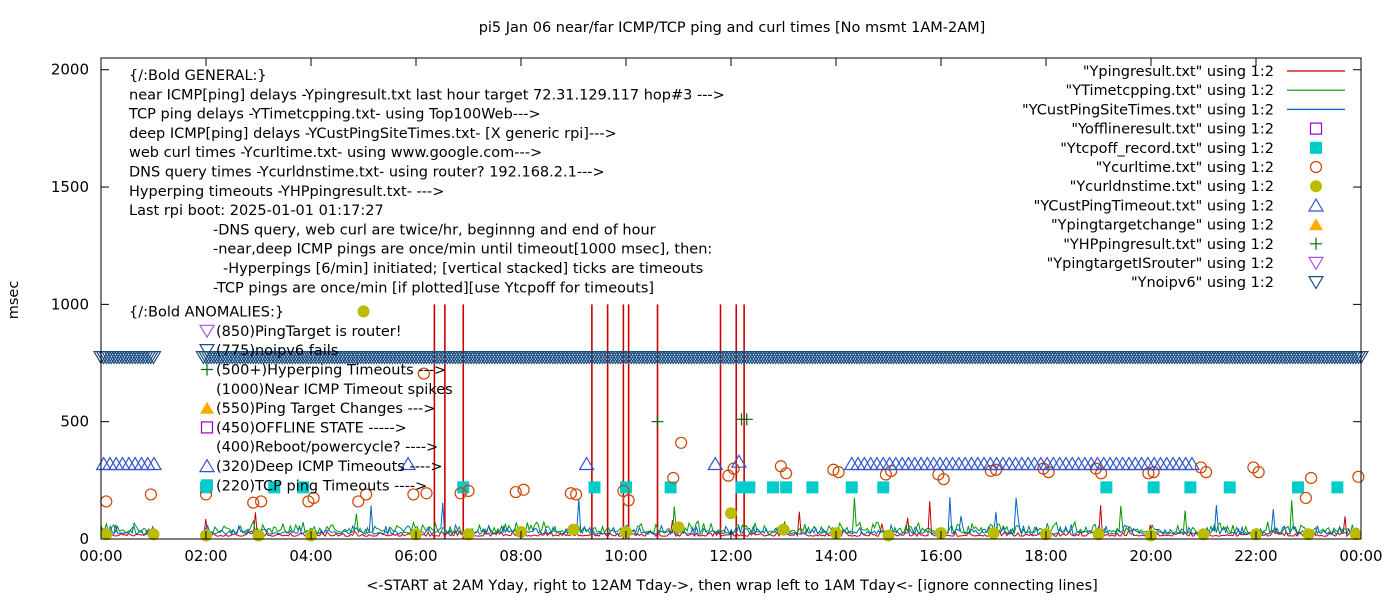  Describe the element at coordinates (940, 556) in the screenshot. I see `x-tick-label-8: 16:00` at that location.